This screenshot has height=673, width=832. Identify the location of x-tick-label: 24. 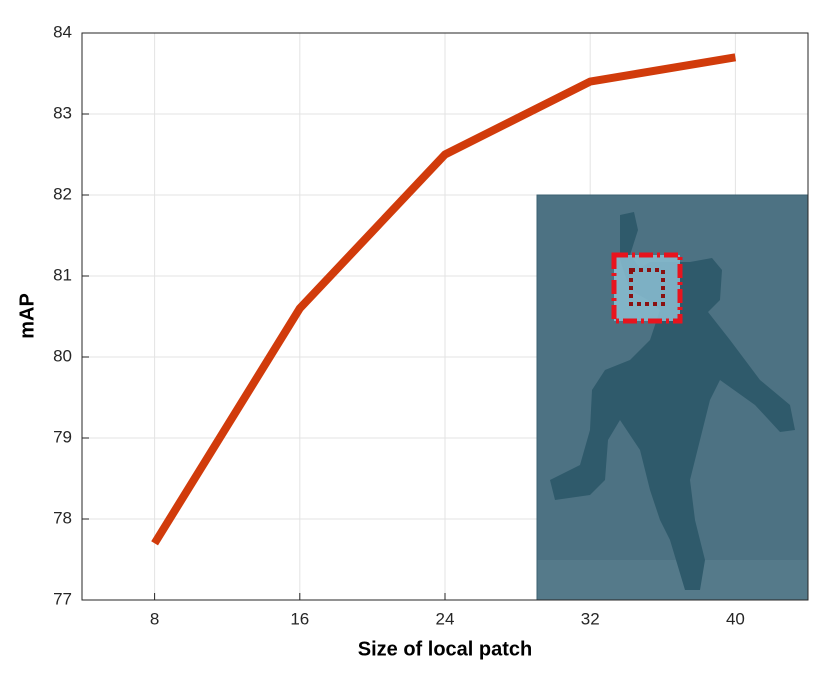
(445, 618).